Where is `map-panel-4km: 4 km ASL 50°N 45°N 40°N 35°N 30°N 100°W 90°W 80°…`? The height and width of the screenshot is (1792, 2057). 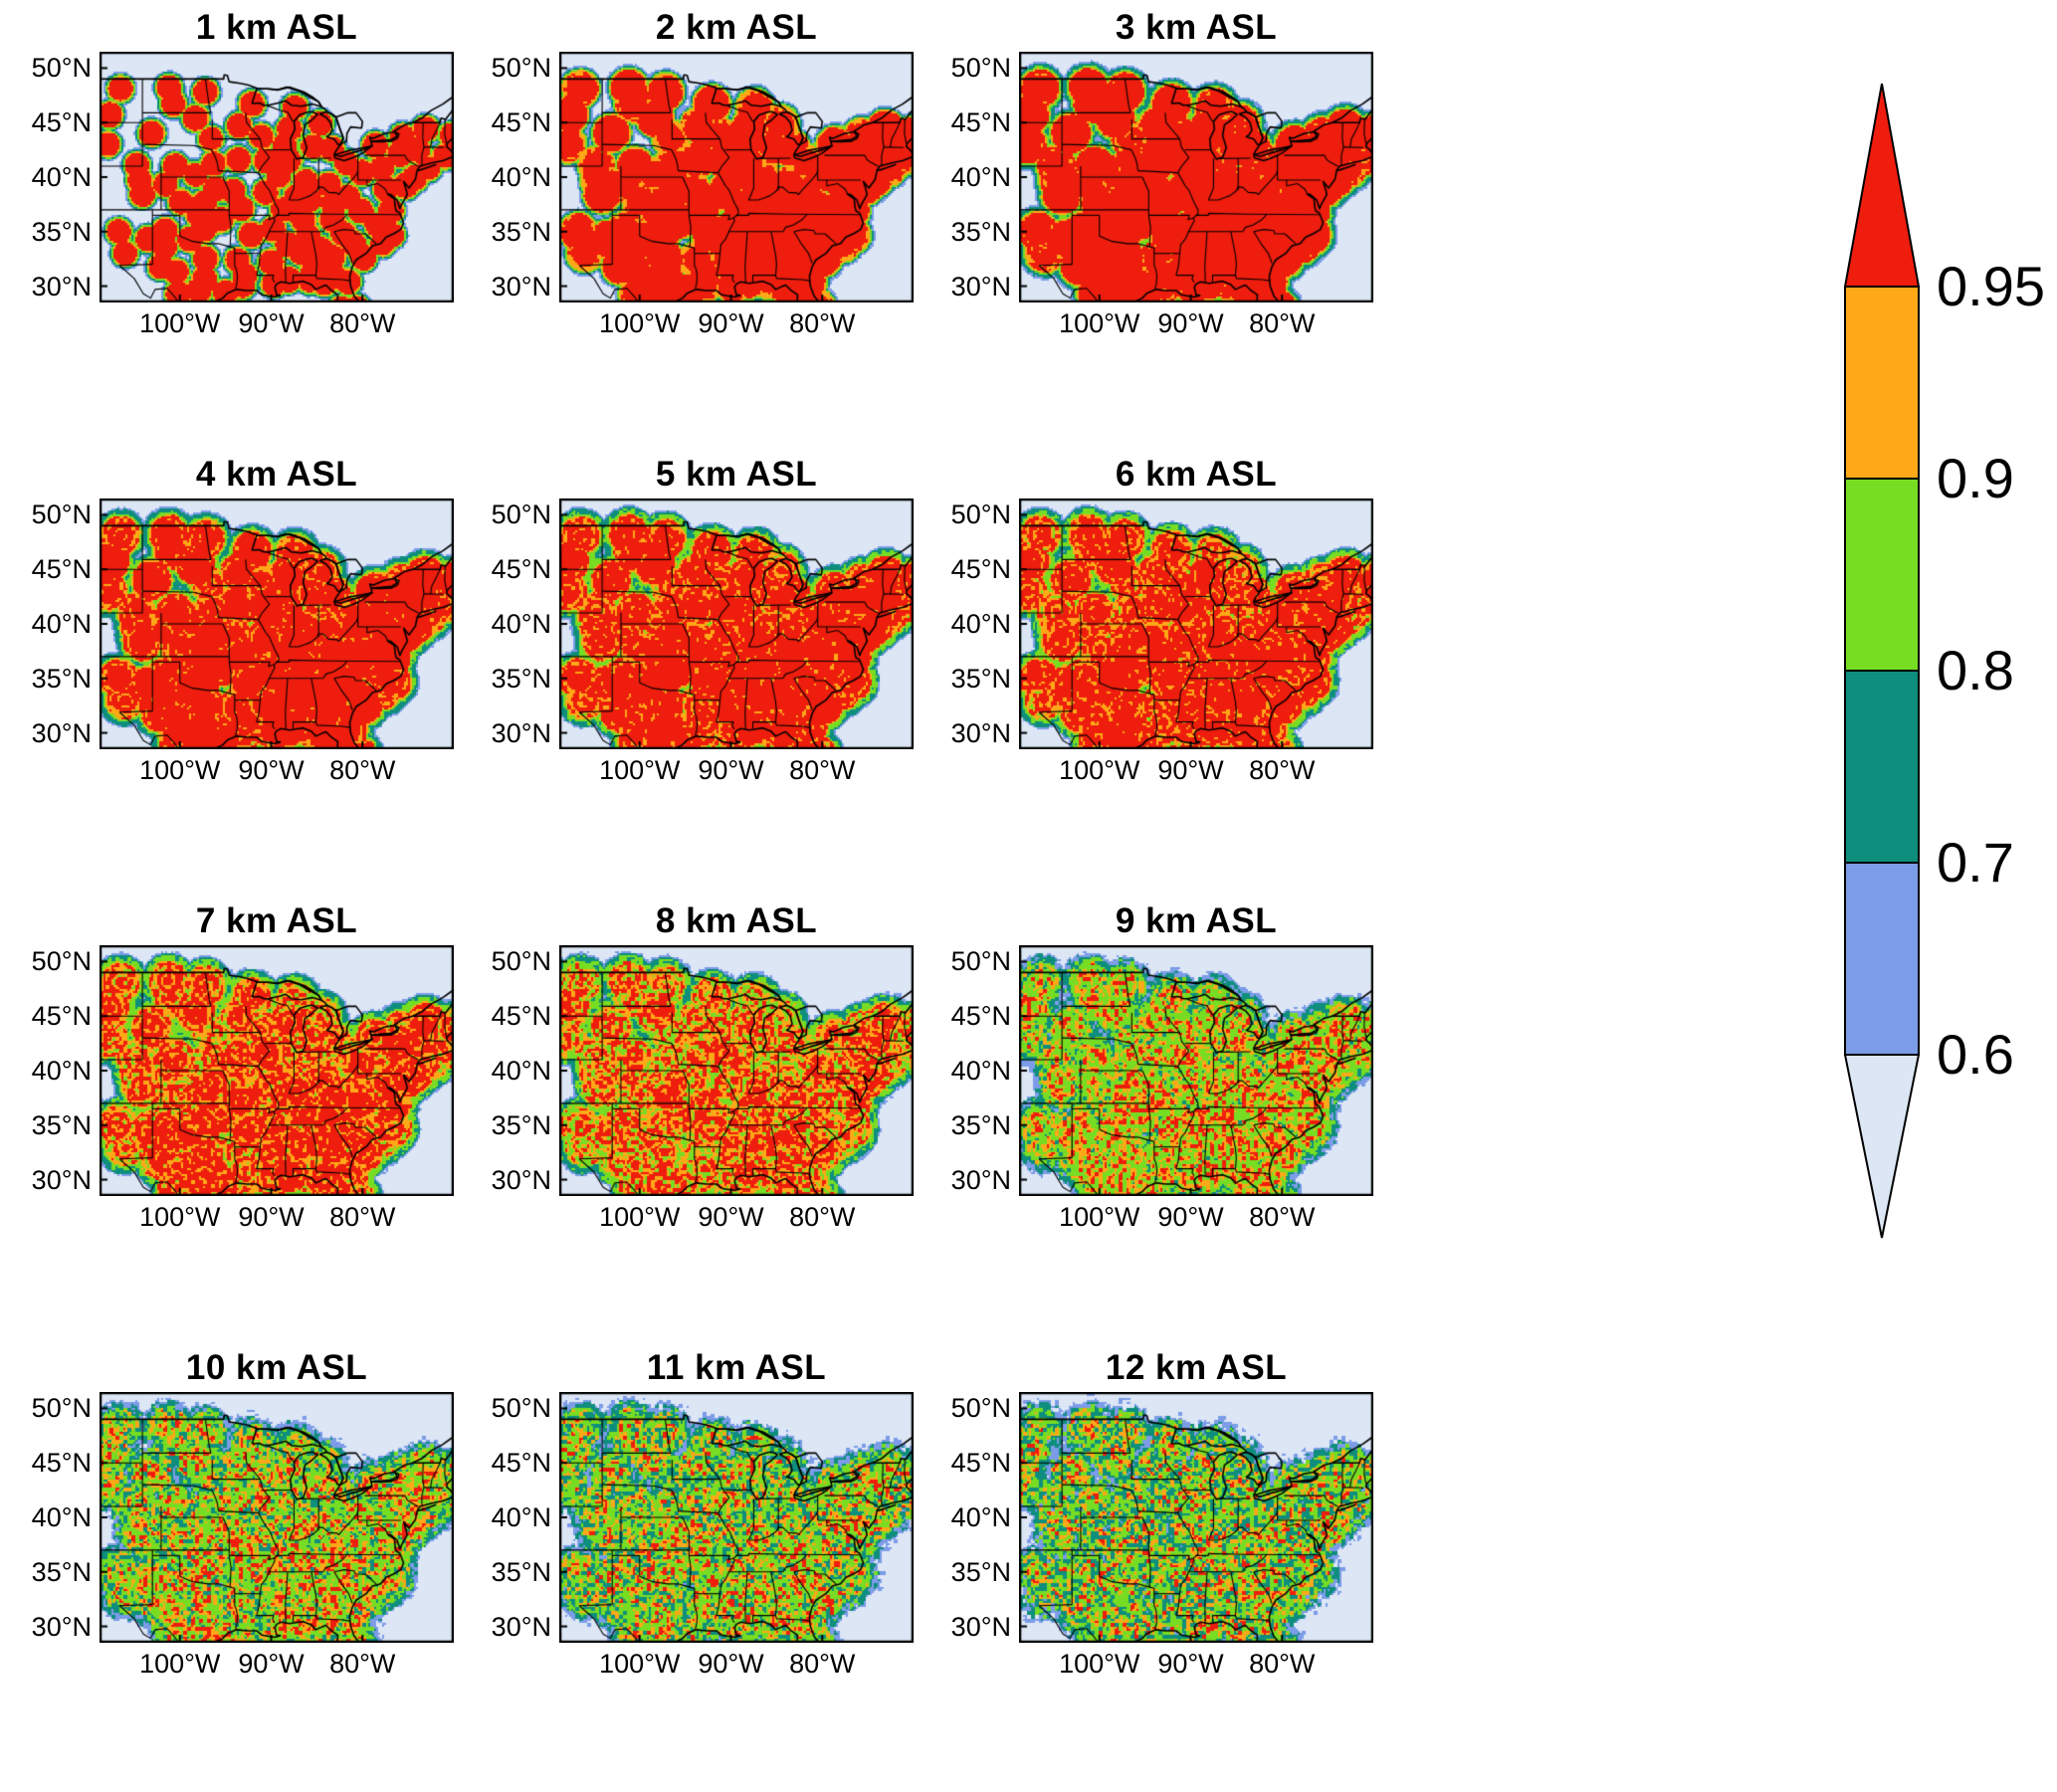 map-panel-4km: 4 km ASL 50°N 45°N 40°N 35°N 30°N 100°W 90°W 80°… is located at coordinates (240, 674).